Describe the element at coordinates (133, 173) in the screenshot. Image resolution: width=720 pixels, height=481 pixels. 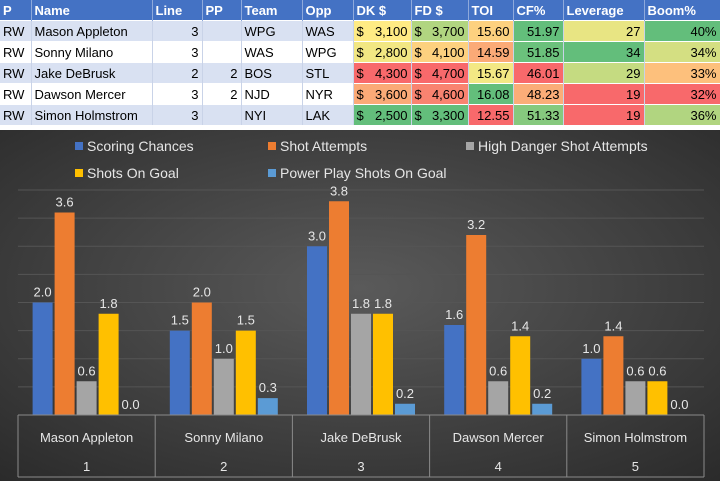
I see `legend-entry: Shots On Goal` at that location.